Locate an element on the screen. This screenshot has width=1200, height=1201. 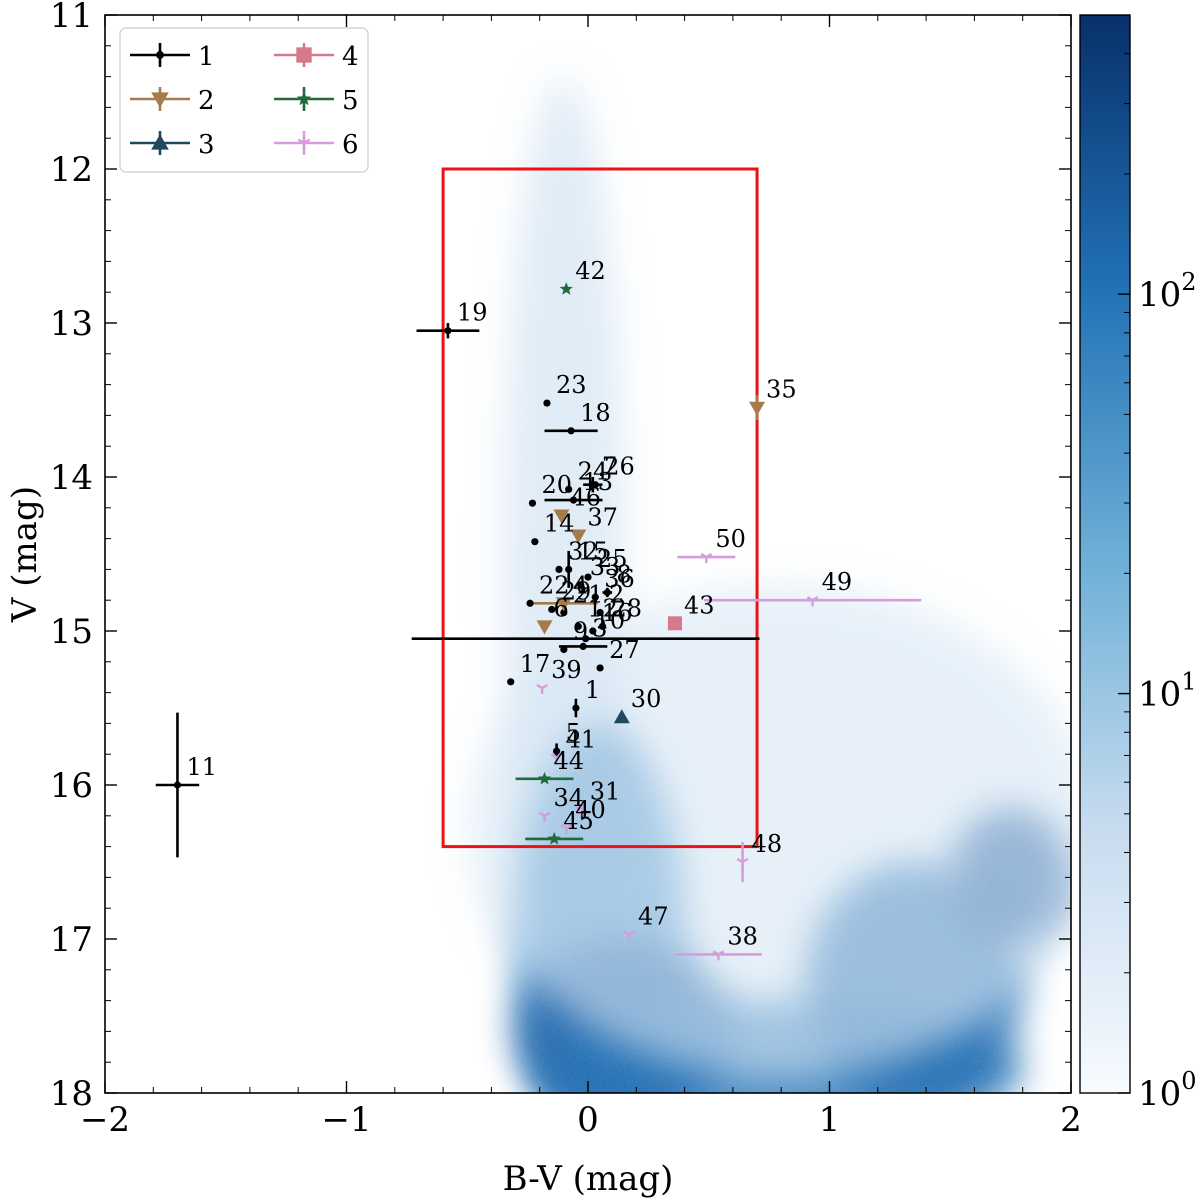
point-label-35: 35 is located at coordinates (781, 390).